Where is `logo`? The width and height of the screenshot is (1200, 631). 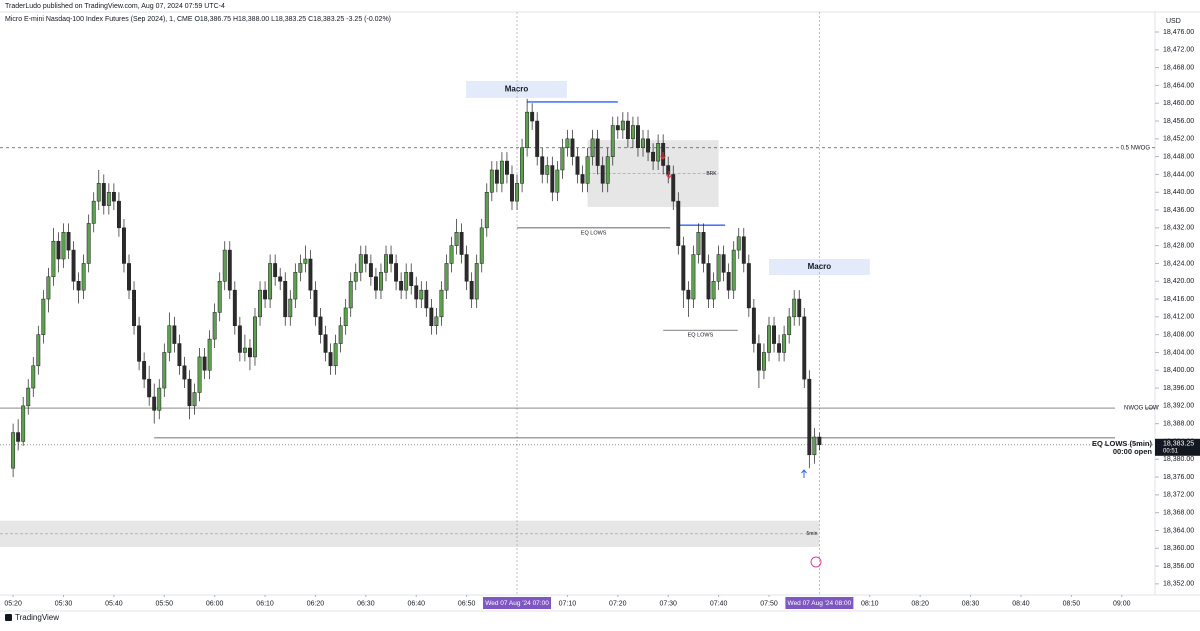
logo is located at coordinates (8, 617).